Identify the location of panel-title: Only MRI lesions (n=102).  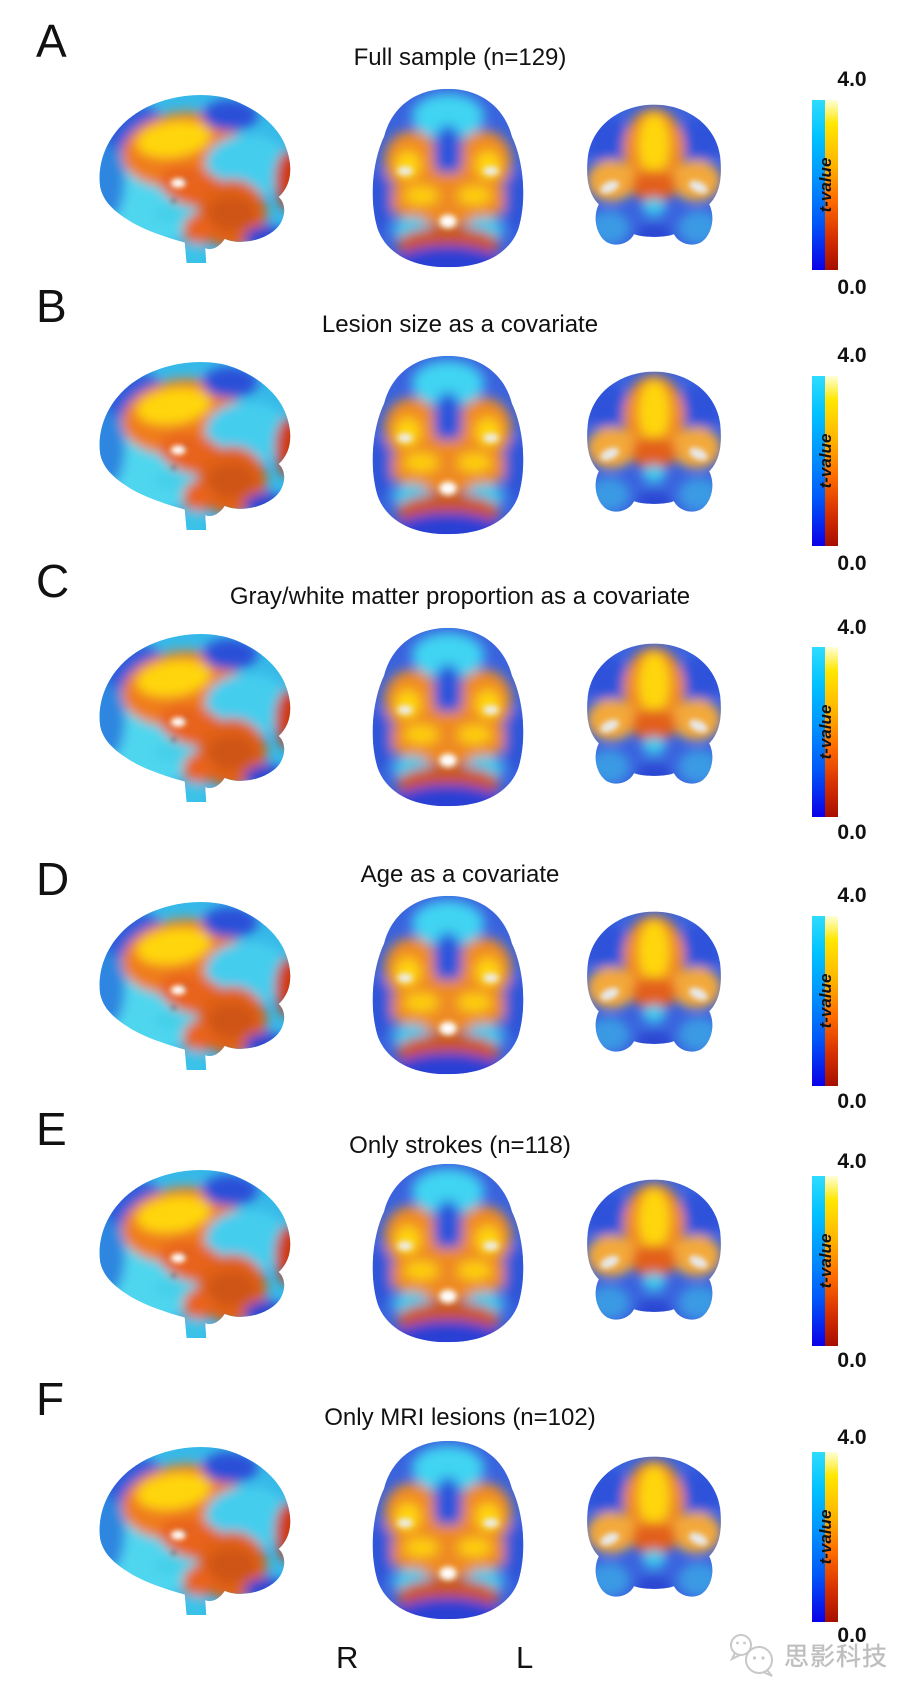
(460, 1417).